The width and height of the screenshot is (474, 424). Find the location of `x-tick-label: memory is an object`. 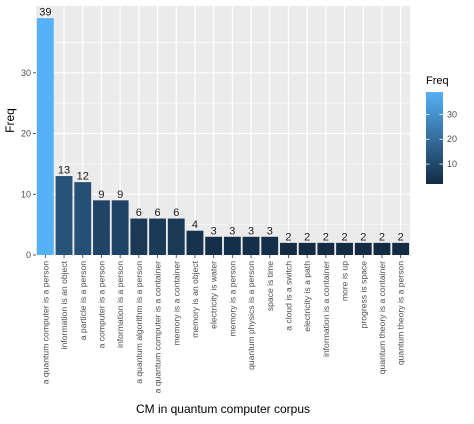

x-tick-label: memory is an object is located at coordinates (195, 299).